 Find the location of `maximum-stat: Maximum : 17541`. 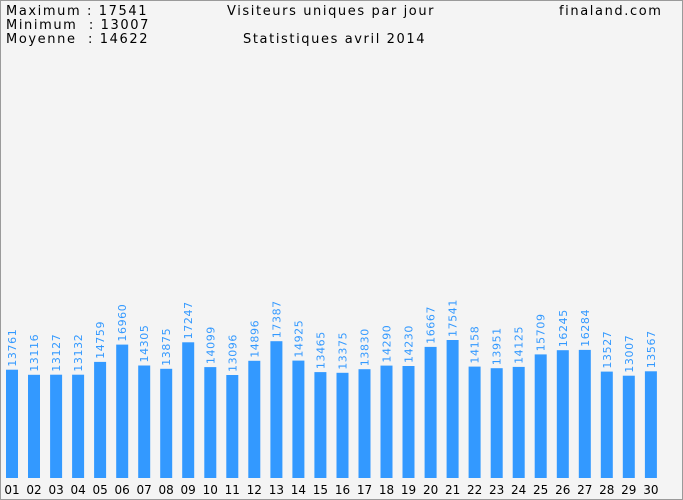

maximum-stat: Maximum : 17541 is located at coordinates (77, 11).